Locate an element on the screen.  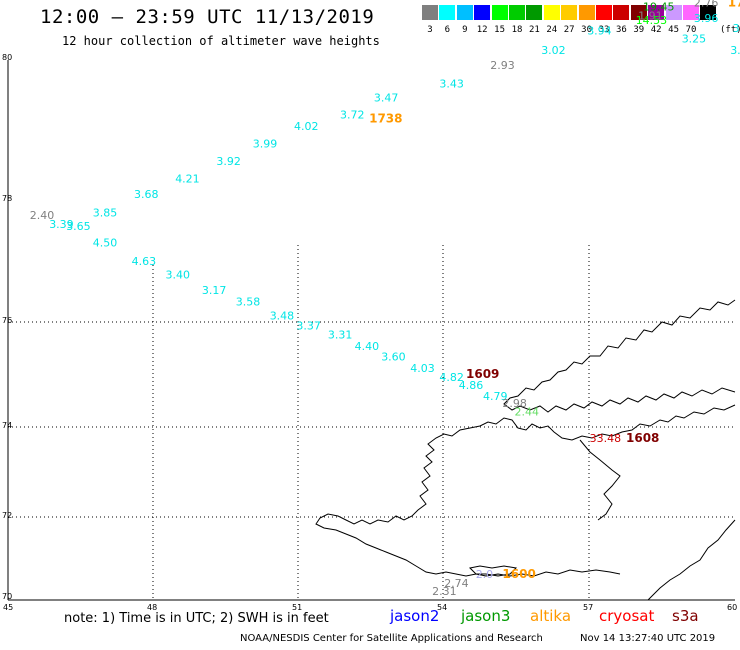
scale-label: 24 is located at coordinates (552, 30).